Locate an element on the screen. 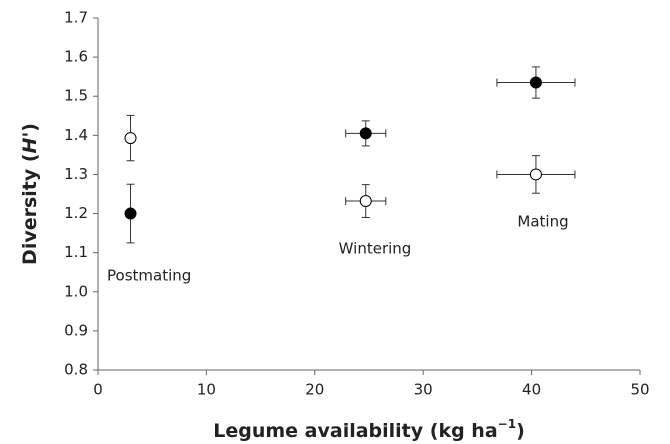 The image size is (670, 444). y-tick-label: 1.4 is located at coordinates (76, 135).